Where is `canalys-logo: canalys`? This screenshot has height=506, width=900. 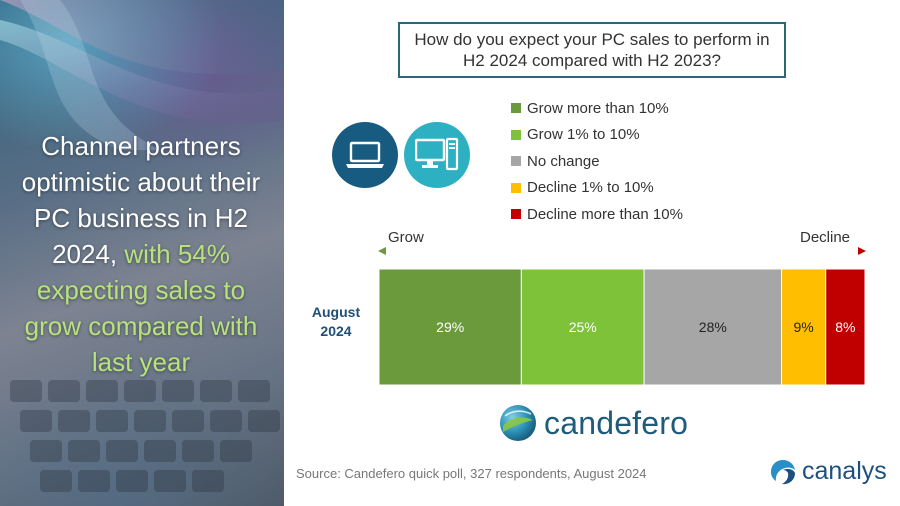
canalys-logo: canalys is located at coordinates (828, 471).